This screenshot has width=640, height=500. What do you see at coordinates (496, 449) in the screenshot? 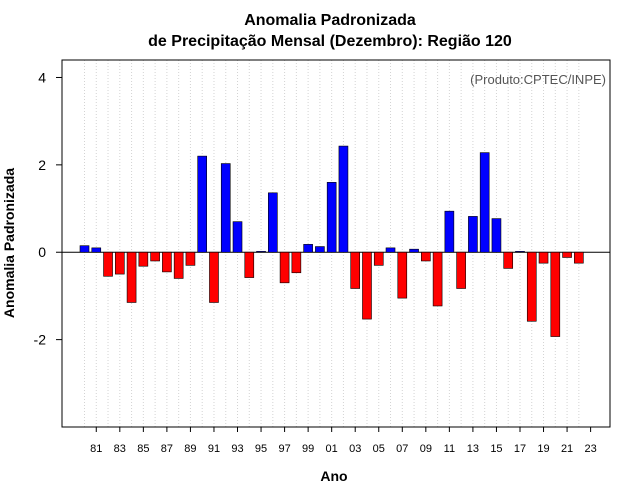
I see `x-tick-label: 15` at bounding box center [496, 449].